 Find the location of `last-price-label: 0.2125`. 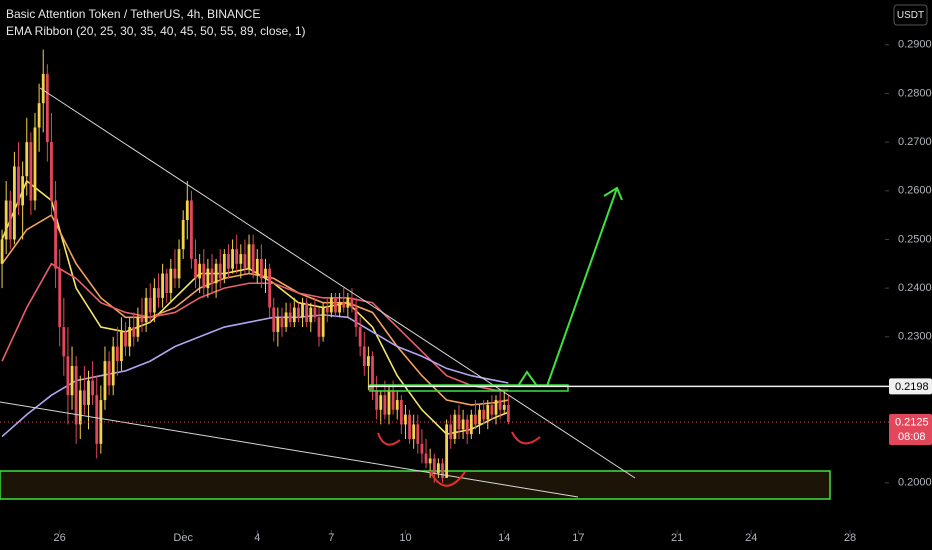

last-price-label: 0.2125 is located at coordinates (912, 422).